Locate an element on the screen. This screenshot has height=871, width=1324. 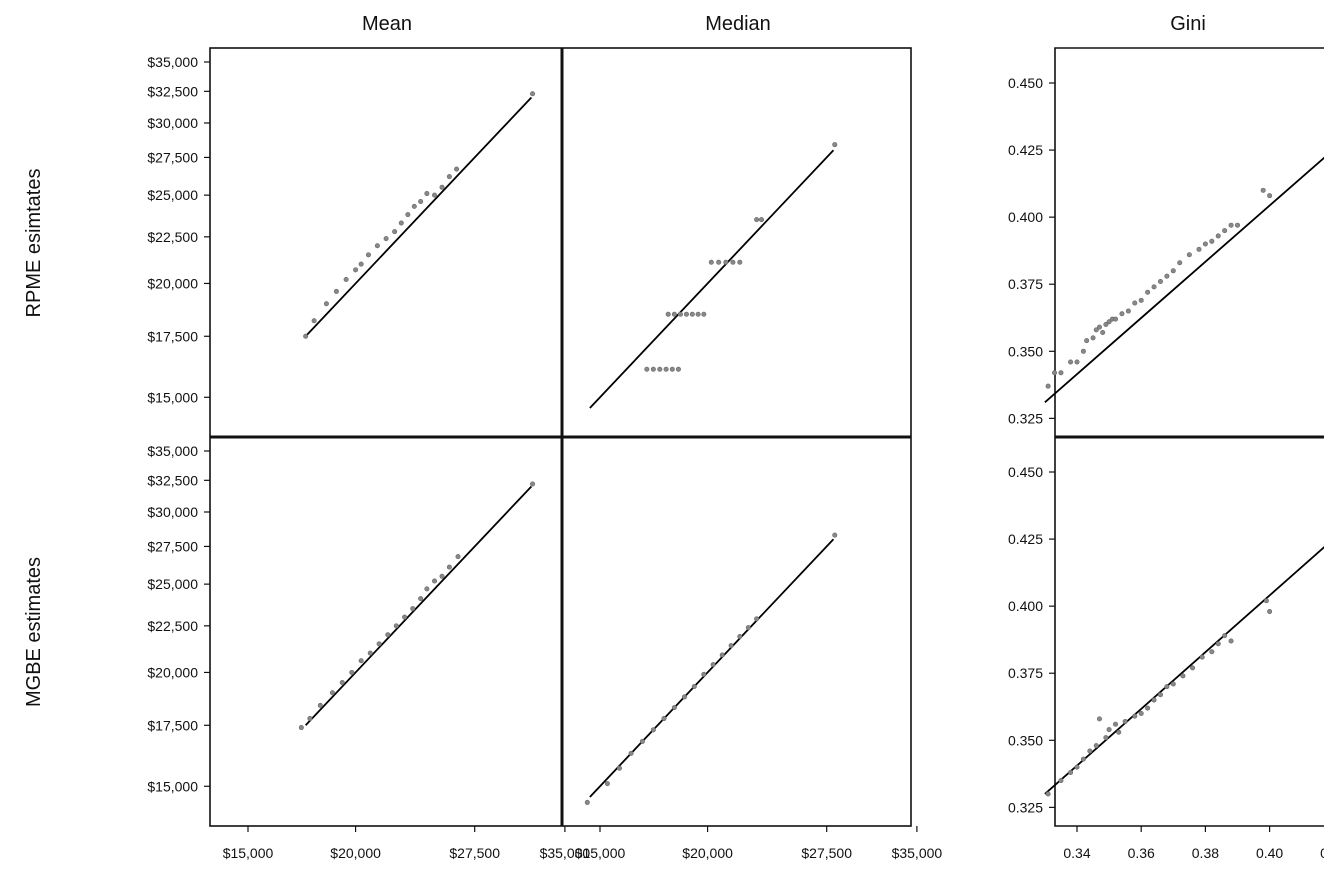
income-y-tick-label: $22,500 is located at coordinates (172, 626).